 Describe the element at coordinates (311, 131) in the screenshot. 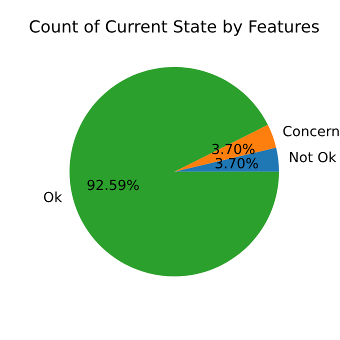

I see `slice-label: Concern` at that location.